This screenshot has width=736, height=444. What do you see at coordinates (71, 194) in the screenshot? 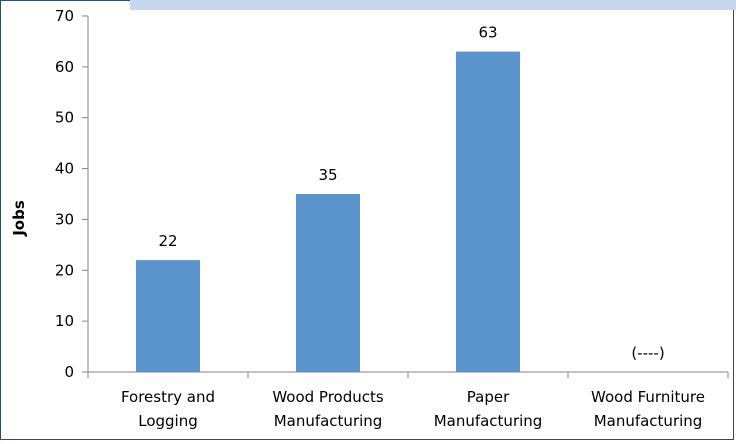
I see `y-axis-ticks: 0 10 20 30 40 50 60 70` at bounding box center [71, 194].